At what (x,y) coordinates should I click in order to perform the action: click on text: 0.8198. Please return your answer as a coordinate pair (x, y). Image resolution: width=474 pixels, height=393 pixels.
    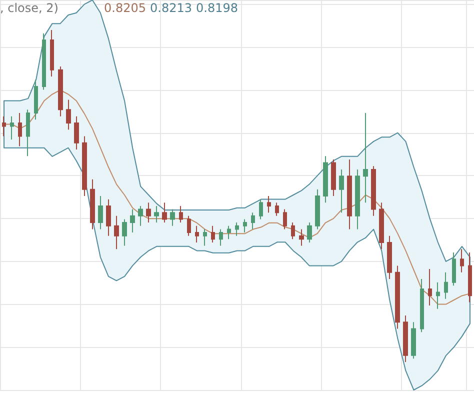
    Looking at the image, I should click on (217, 8).